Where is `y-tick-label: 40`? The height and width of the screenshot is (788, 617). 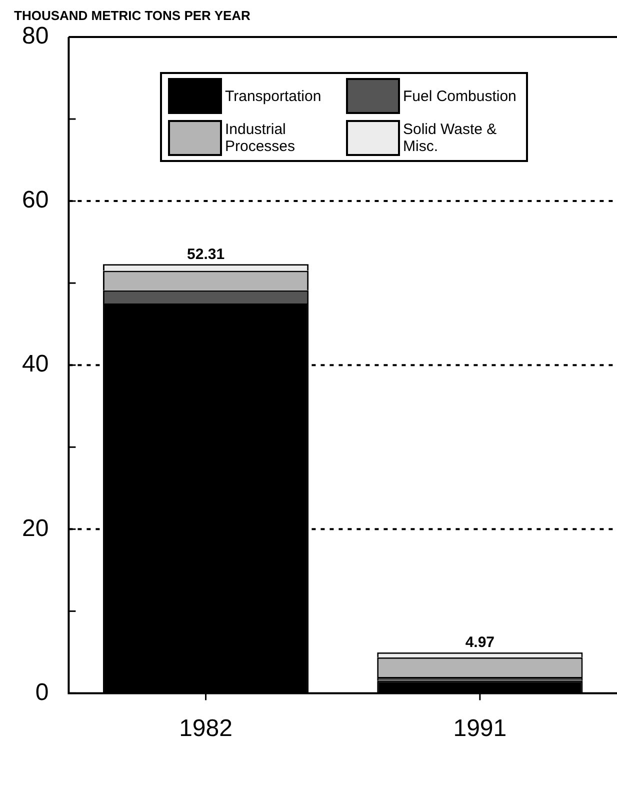 y-tick-label: 40 is located at coordinates (35, 364).